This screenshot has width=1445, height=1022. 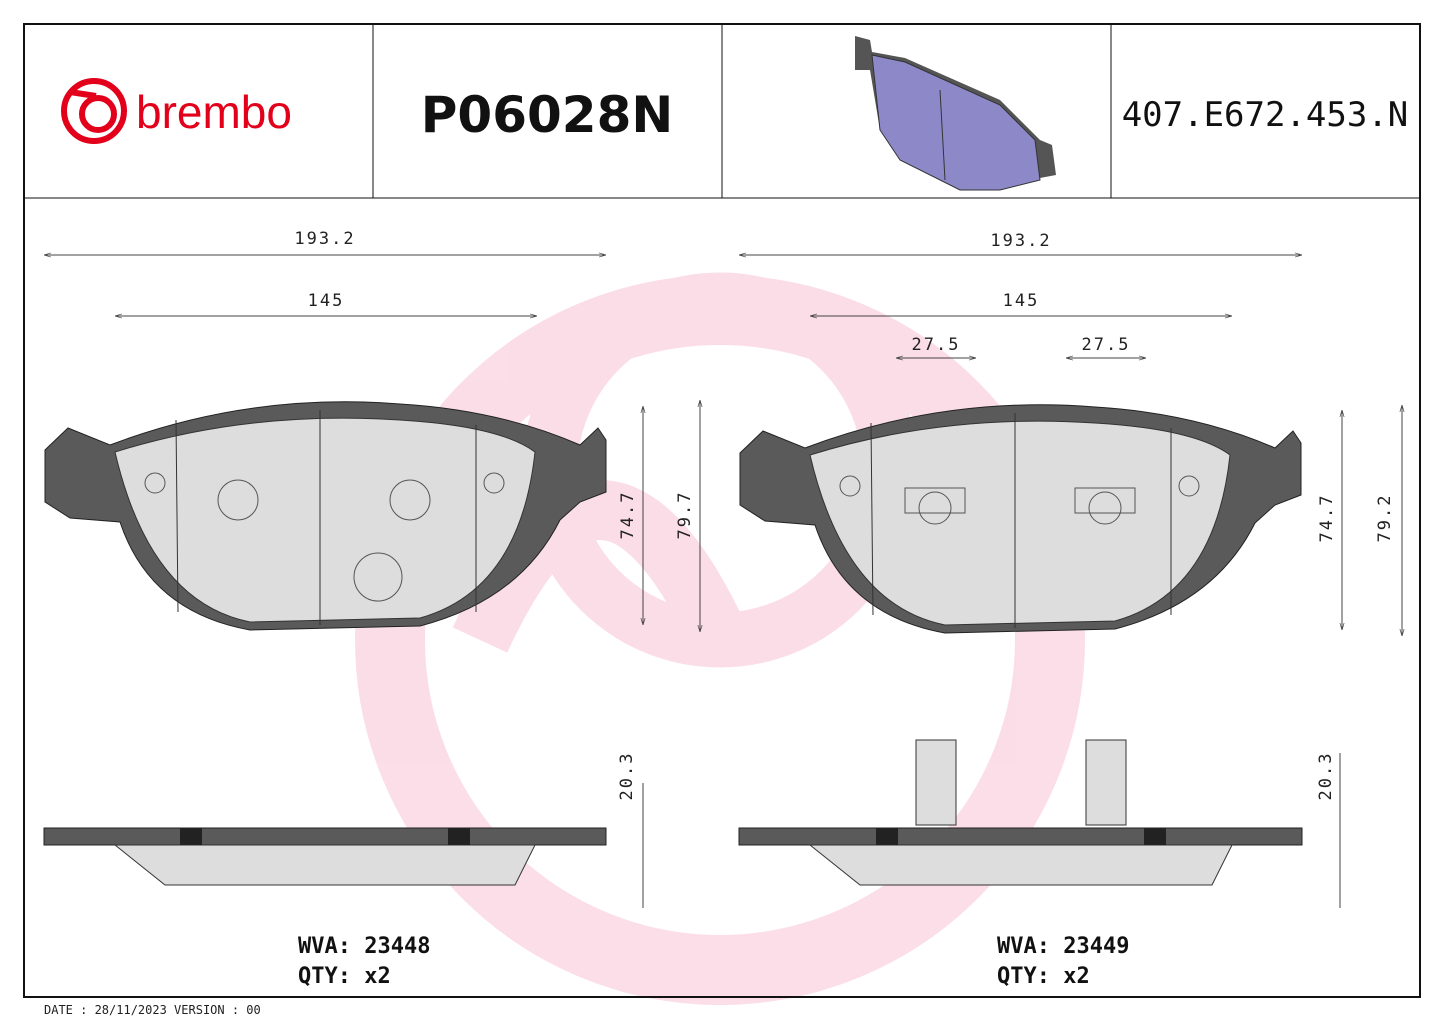 What do you see at coordinates (955, 113) in the screenshot?
I see `pad-render` at bounding box center [955, 113].